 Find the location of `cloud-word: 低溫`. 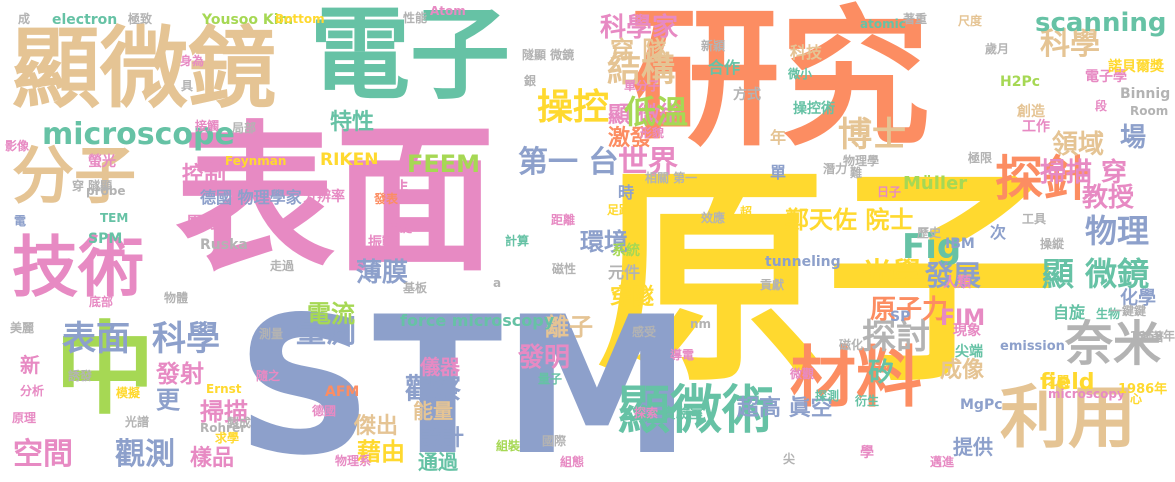

cloud-word: 低溫 is located at coordinates (656, 112).